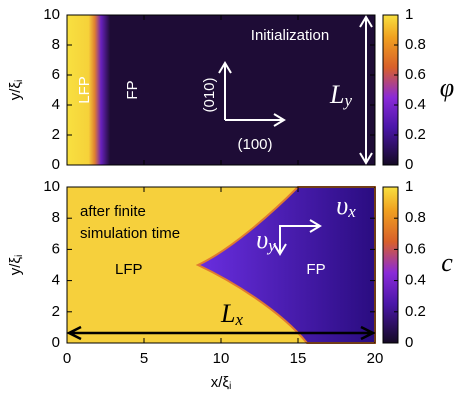 The image size is (474, 416). Describe the element at coordinates (375, 358) in the screenshot. I see `x-tick-label: 20` at that location.